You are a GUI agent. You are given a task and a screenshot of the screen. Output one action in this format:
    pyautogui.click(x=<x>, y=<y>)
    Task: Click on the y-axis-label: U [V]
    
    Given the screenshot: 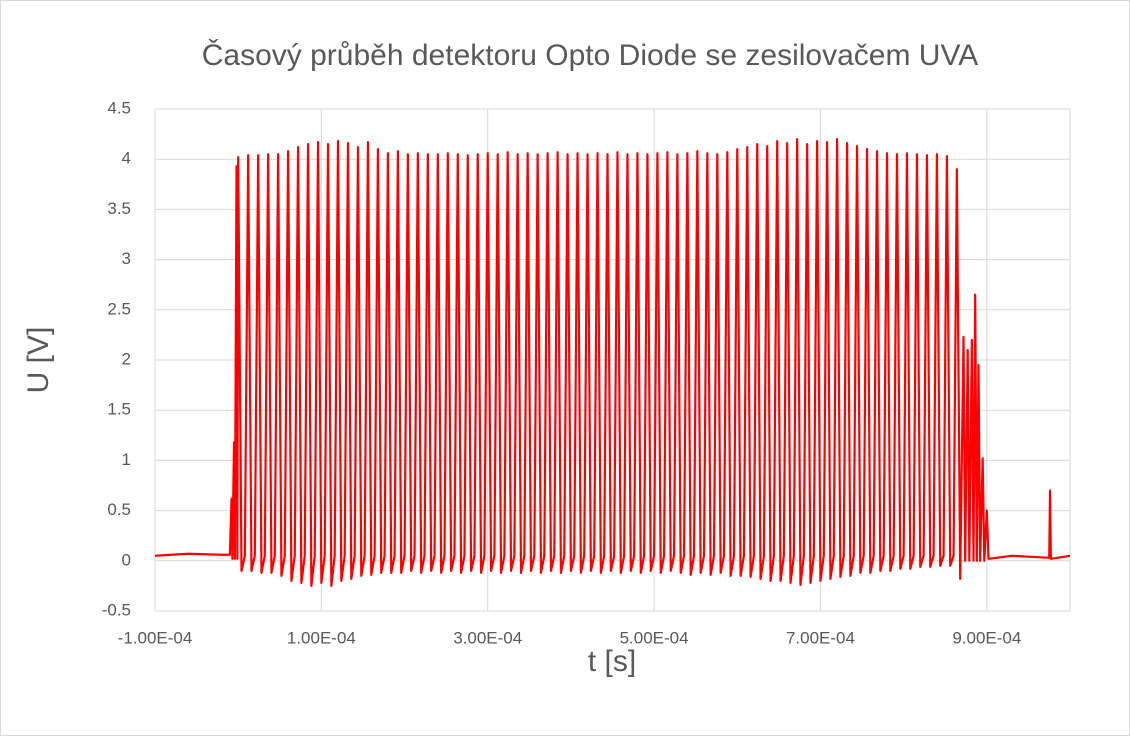 What is the action you would take?
    pyautogui.click(x=38, y=360)
    